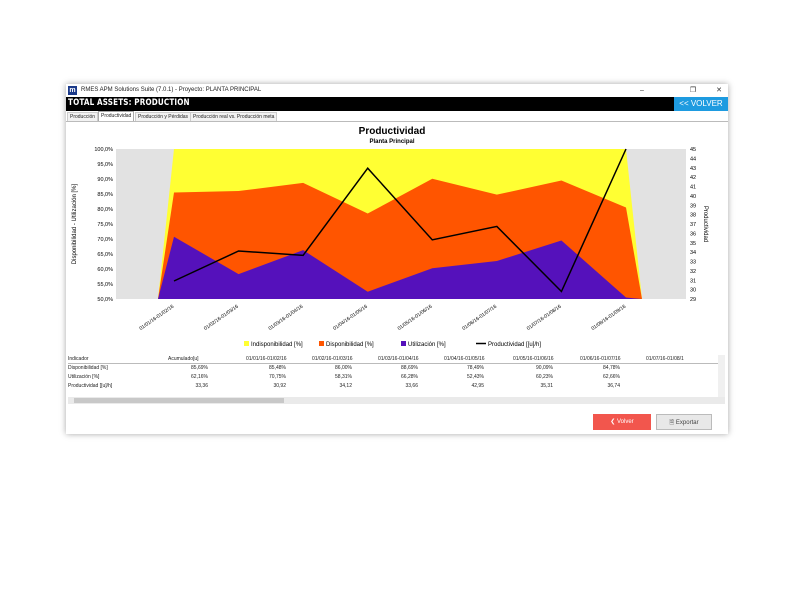  What do you see at coordinates (409, 377) in the screenshot?
I see `table-cell: 66,28%` at bounding box center [409, 377].